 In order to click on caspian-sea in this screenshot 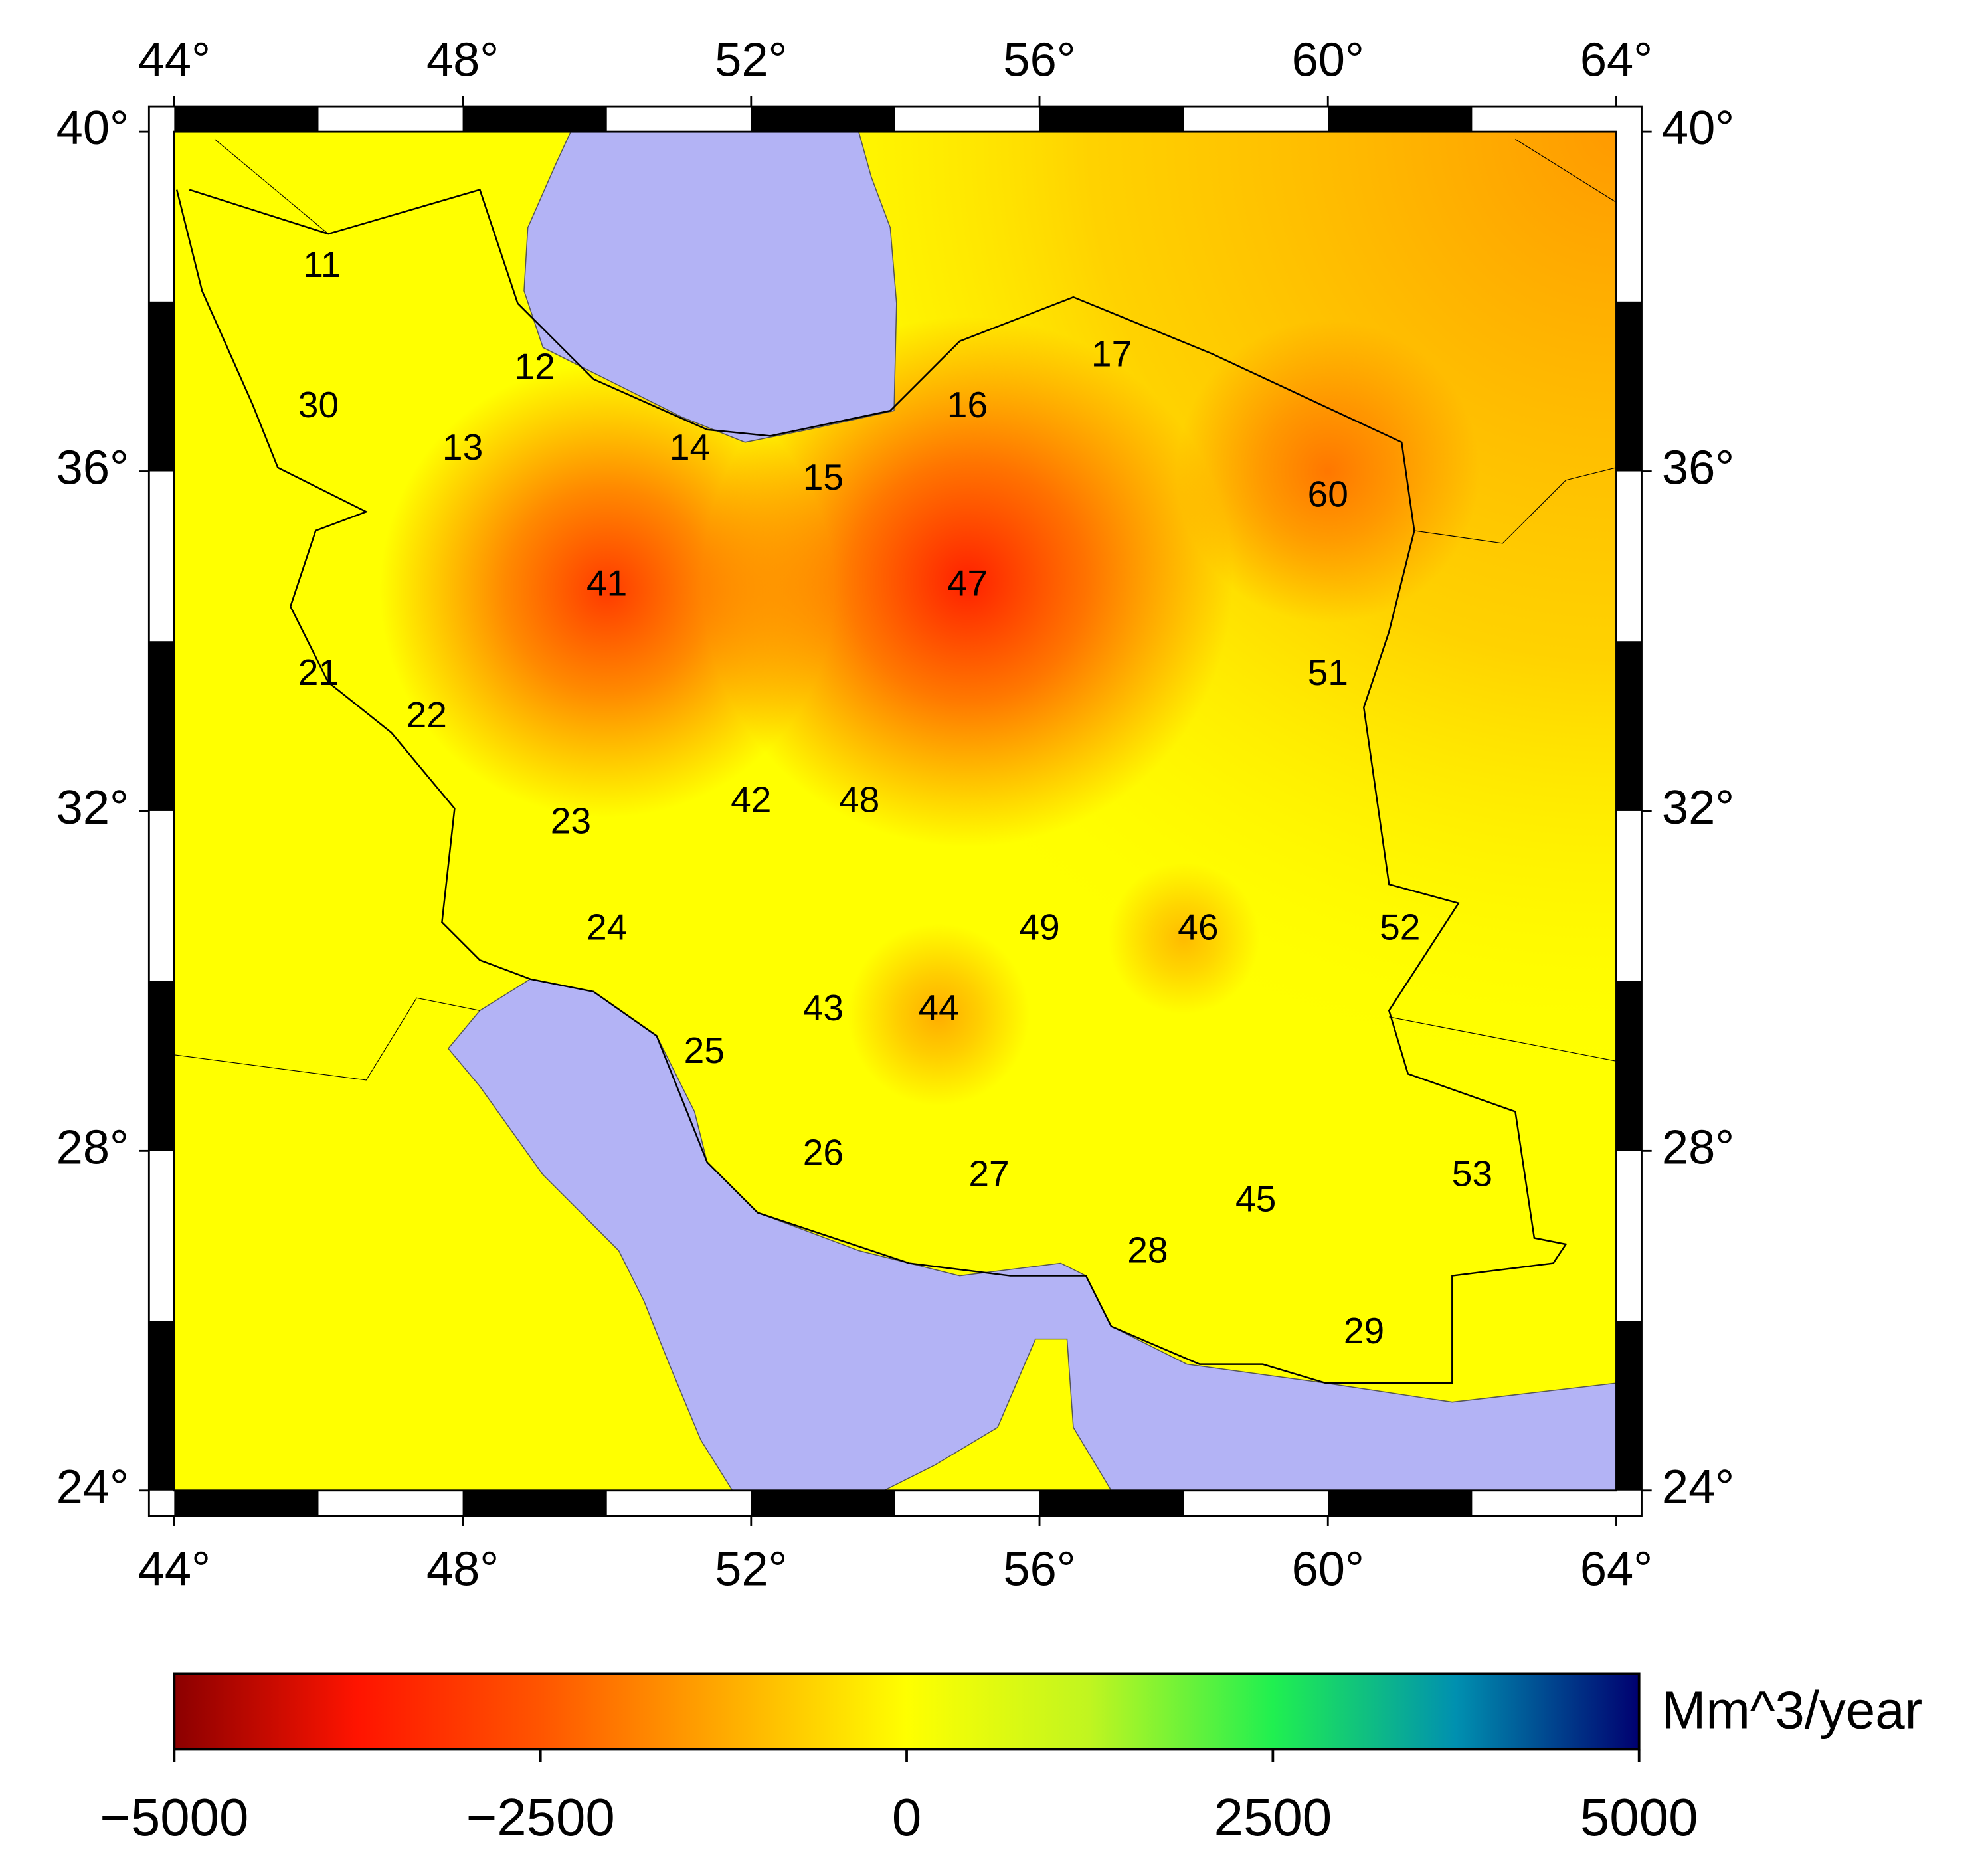, I will do `click(710, 287)`.